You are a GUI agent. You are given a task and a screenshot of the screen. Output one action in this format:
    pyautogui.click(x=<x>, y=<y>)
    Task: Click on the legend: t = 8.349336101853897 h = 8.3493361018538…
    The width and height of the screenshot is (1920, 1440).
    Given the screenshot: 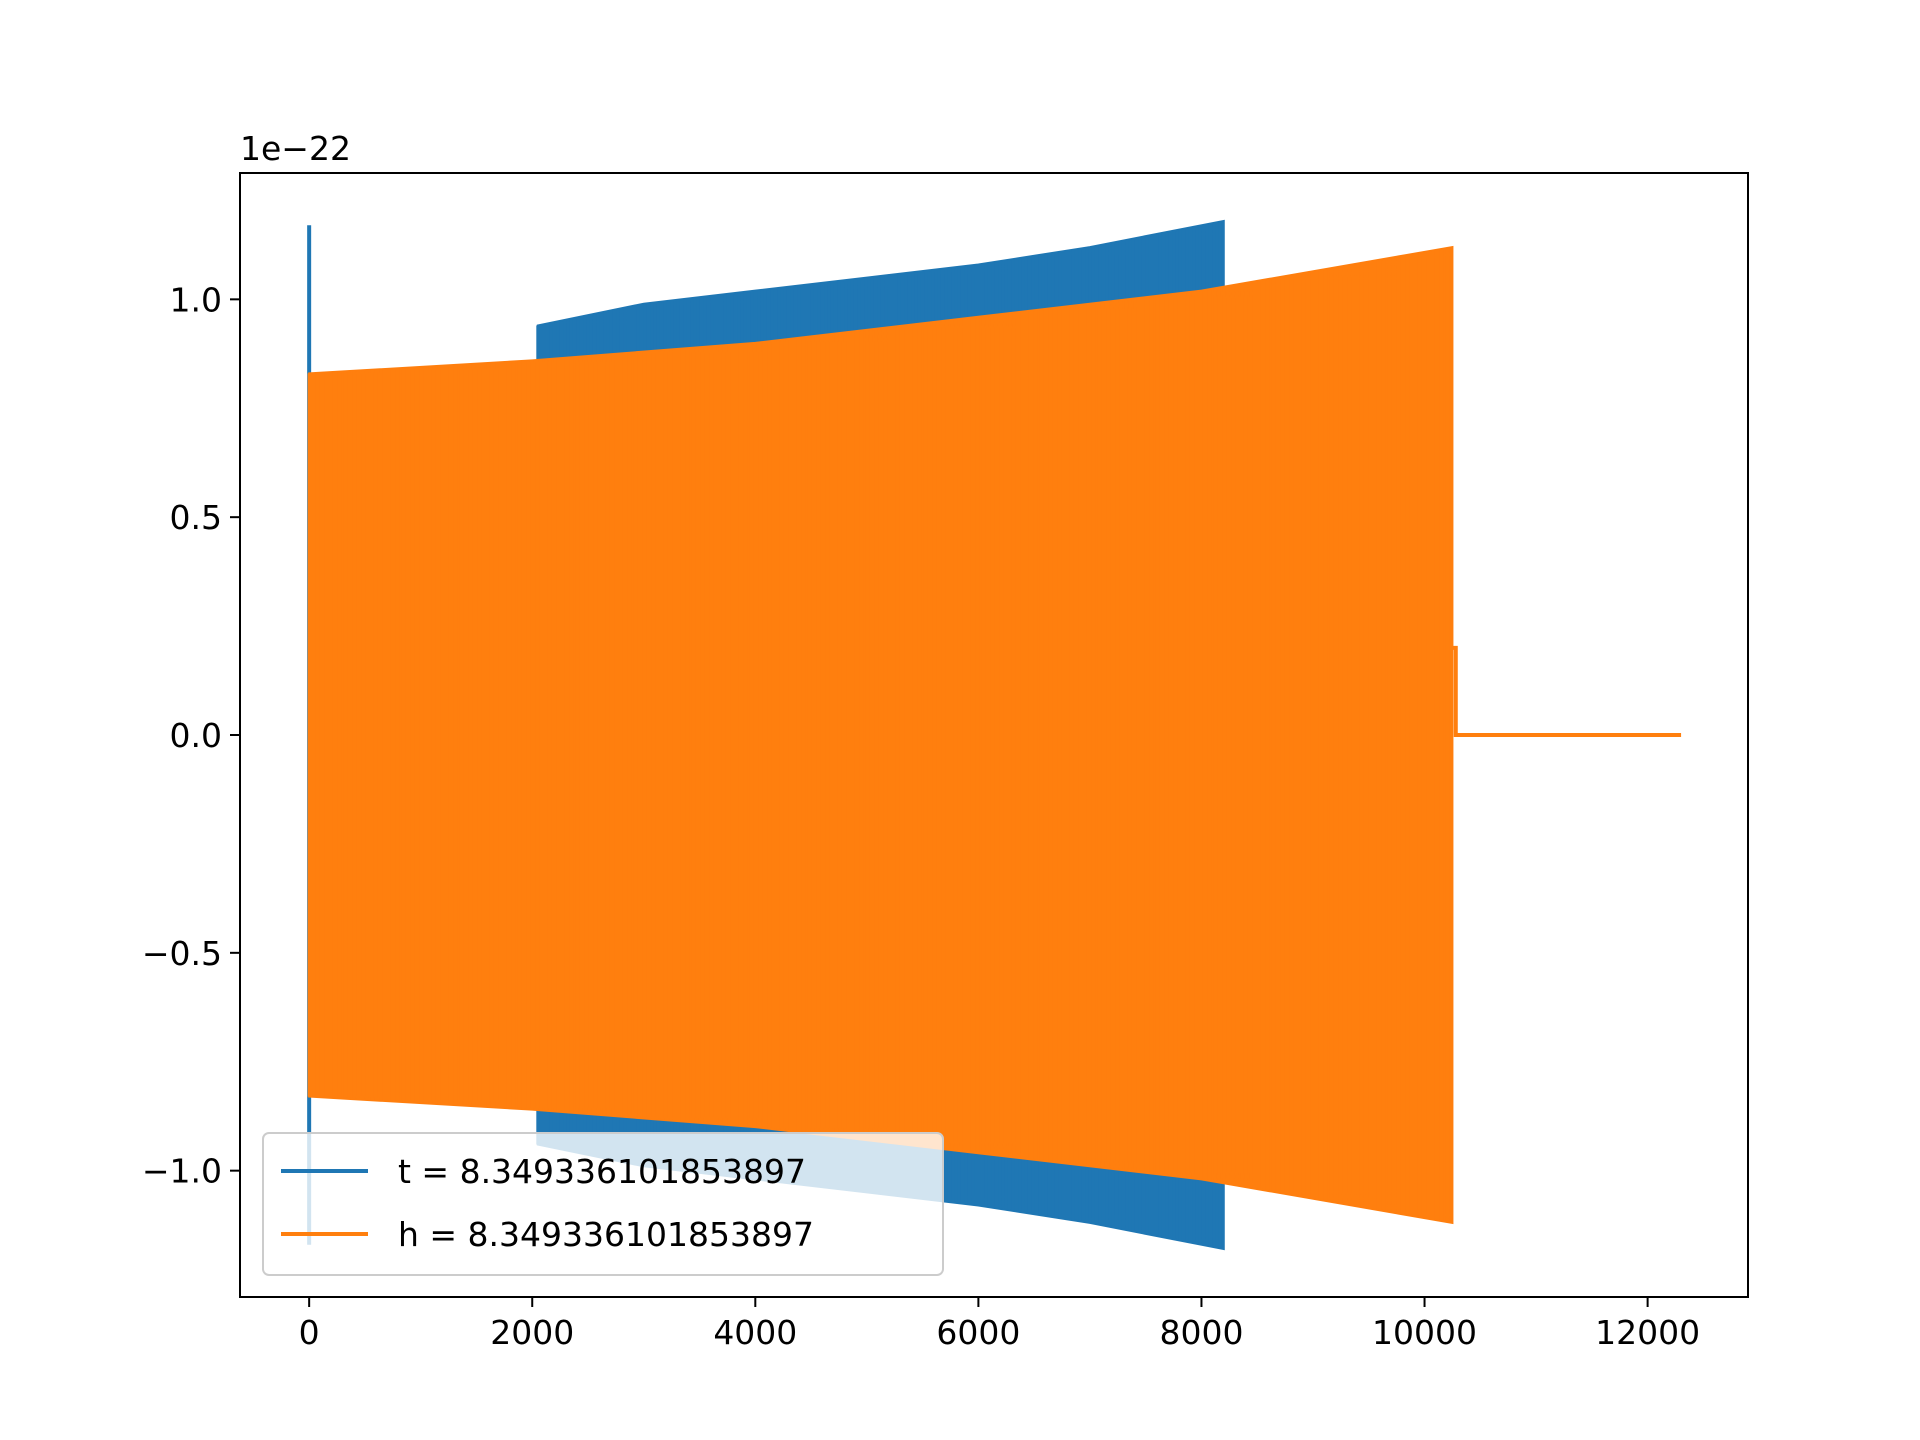 What is the action you would take?
    pyautogui.click(x=603, y=1204)
    